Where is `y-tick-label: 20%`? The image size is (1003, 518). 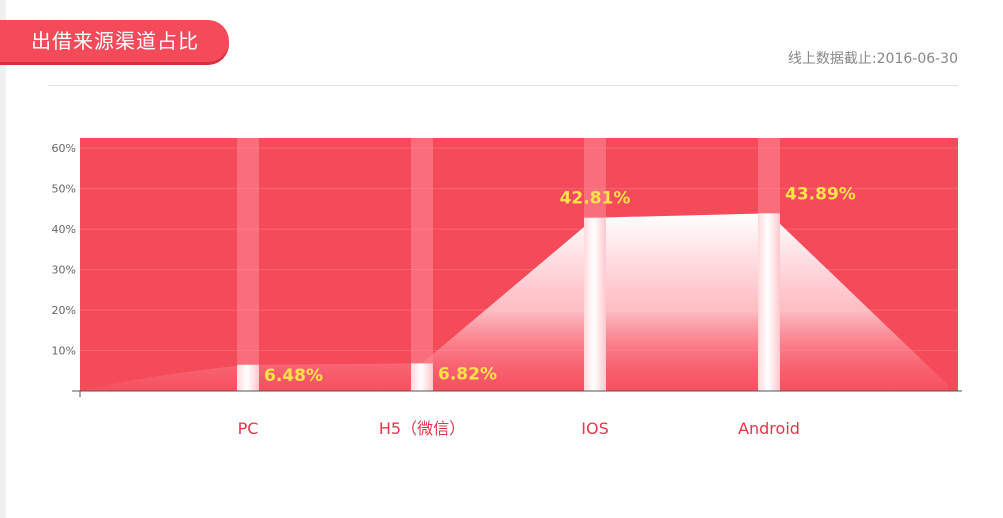
y-tick-label: 20% is located at coordinates (64, 310).